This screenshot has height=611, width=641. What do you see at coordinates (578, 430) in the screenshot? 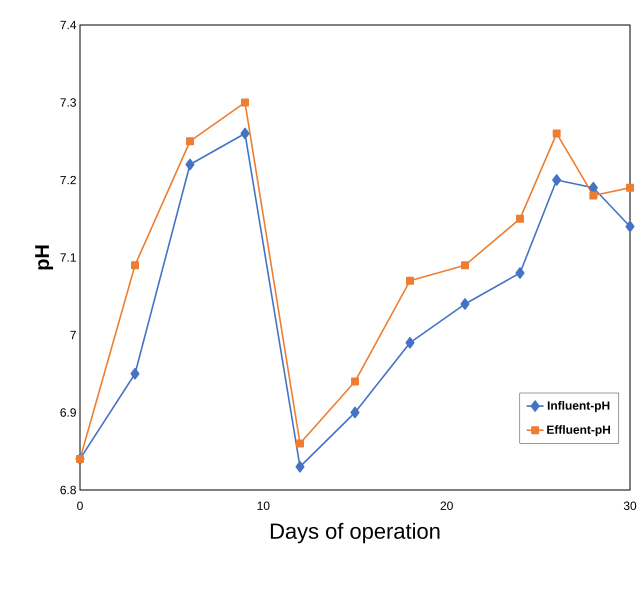
I see `legend-label: Effluent-pH` at bounding box center [578, 430].